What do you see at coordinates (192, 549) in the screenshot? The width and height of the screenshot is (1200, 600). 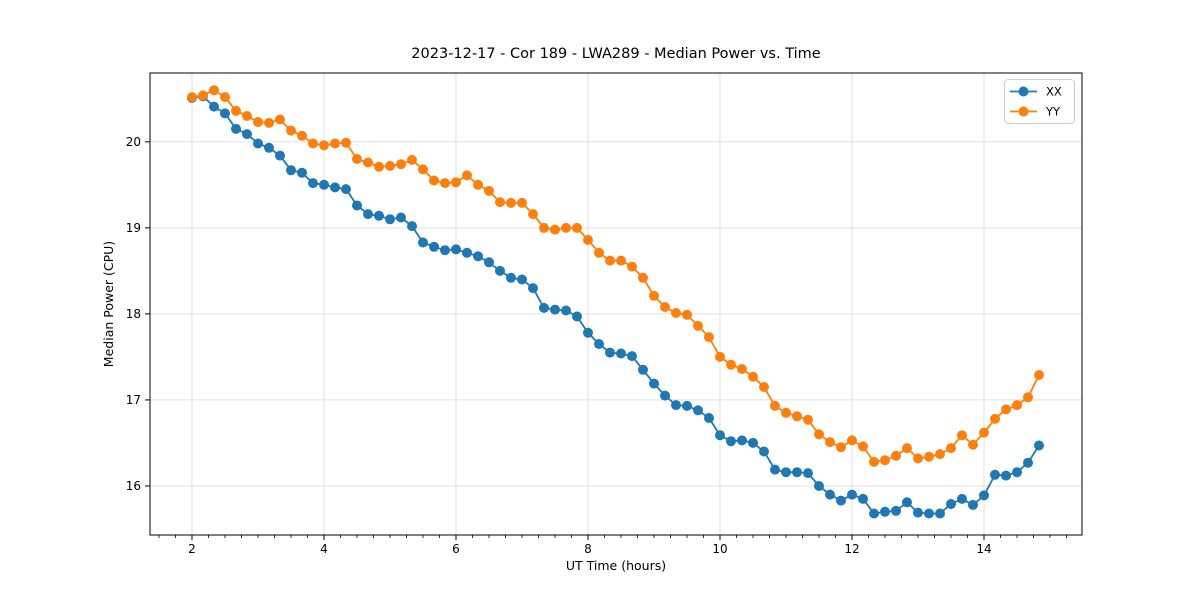 I see `x-tick-label: 2` at bounding box center [192, 549].